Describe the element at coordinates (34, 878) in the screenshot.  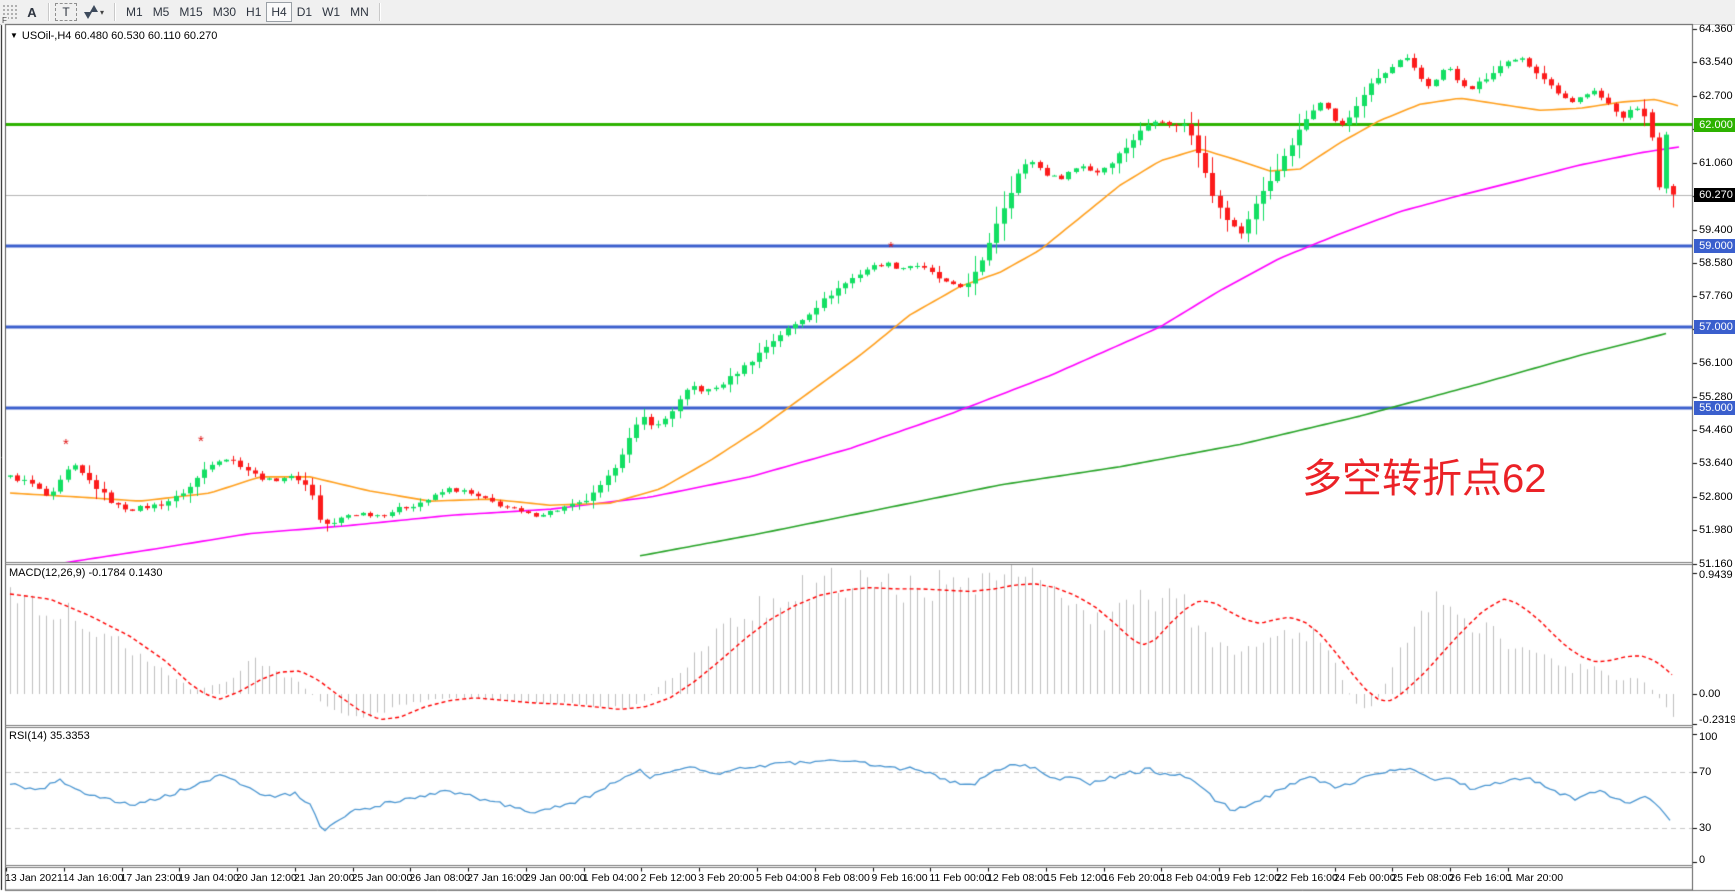
I see `time-tick-label: 13 Jan 2021` at that location.